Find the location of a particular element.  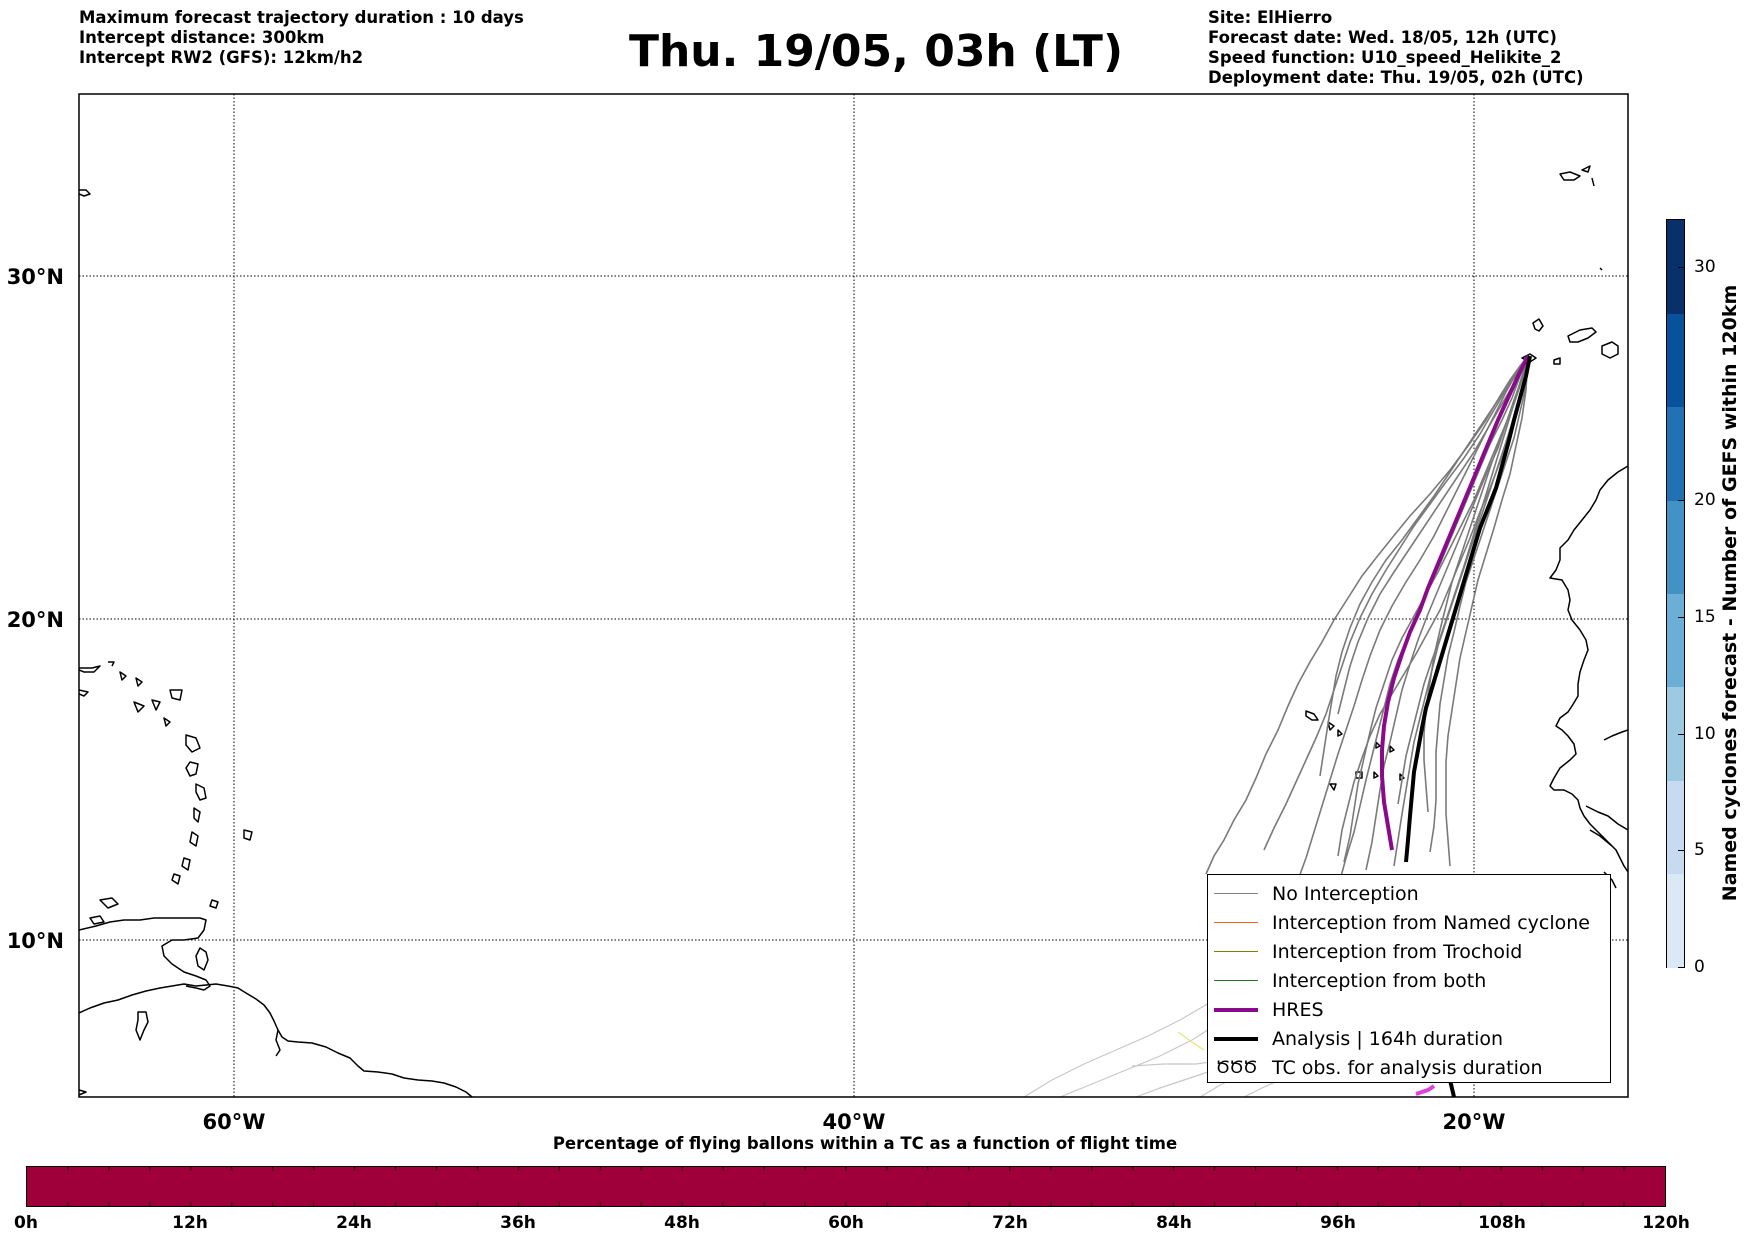

lon-label-60w: 60°W is located at coordinates (234, 1122).